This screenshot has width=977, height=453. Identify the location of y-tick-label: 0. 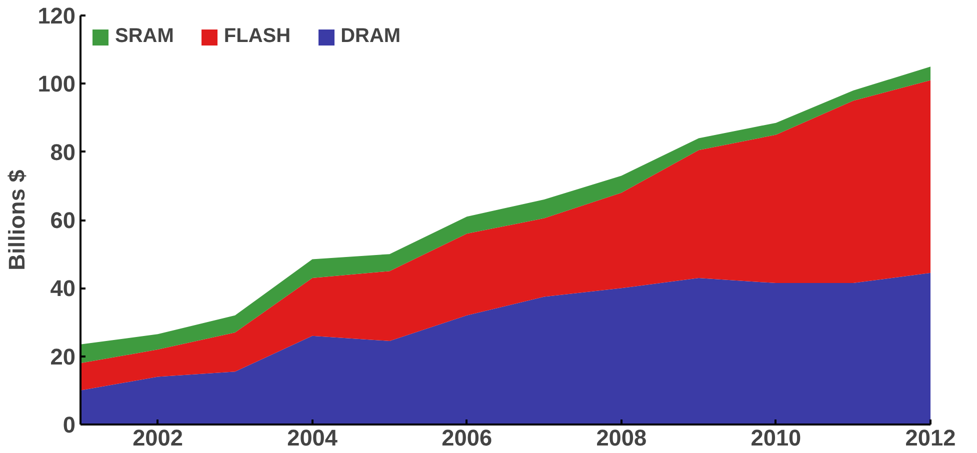
(69, 425).